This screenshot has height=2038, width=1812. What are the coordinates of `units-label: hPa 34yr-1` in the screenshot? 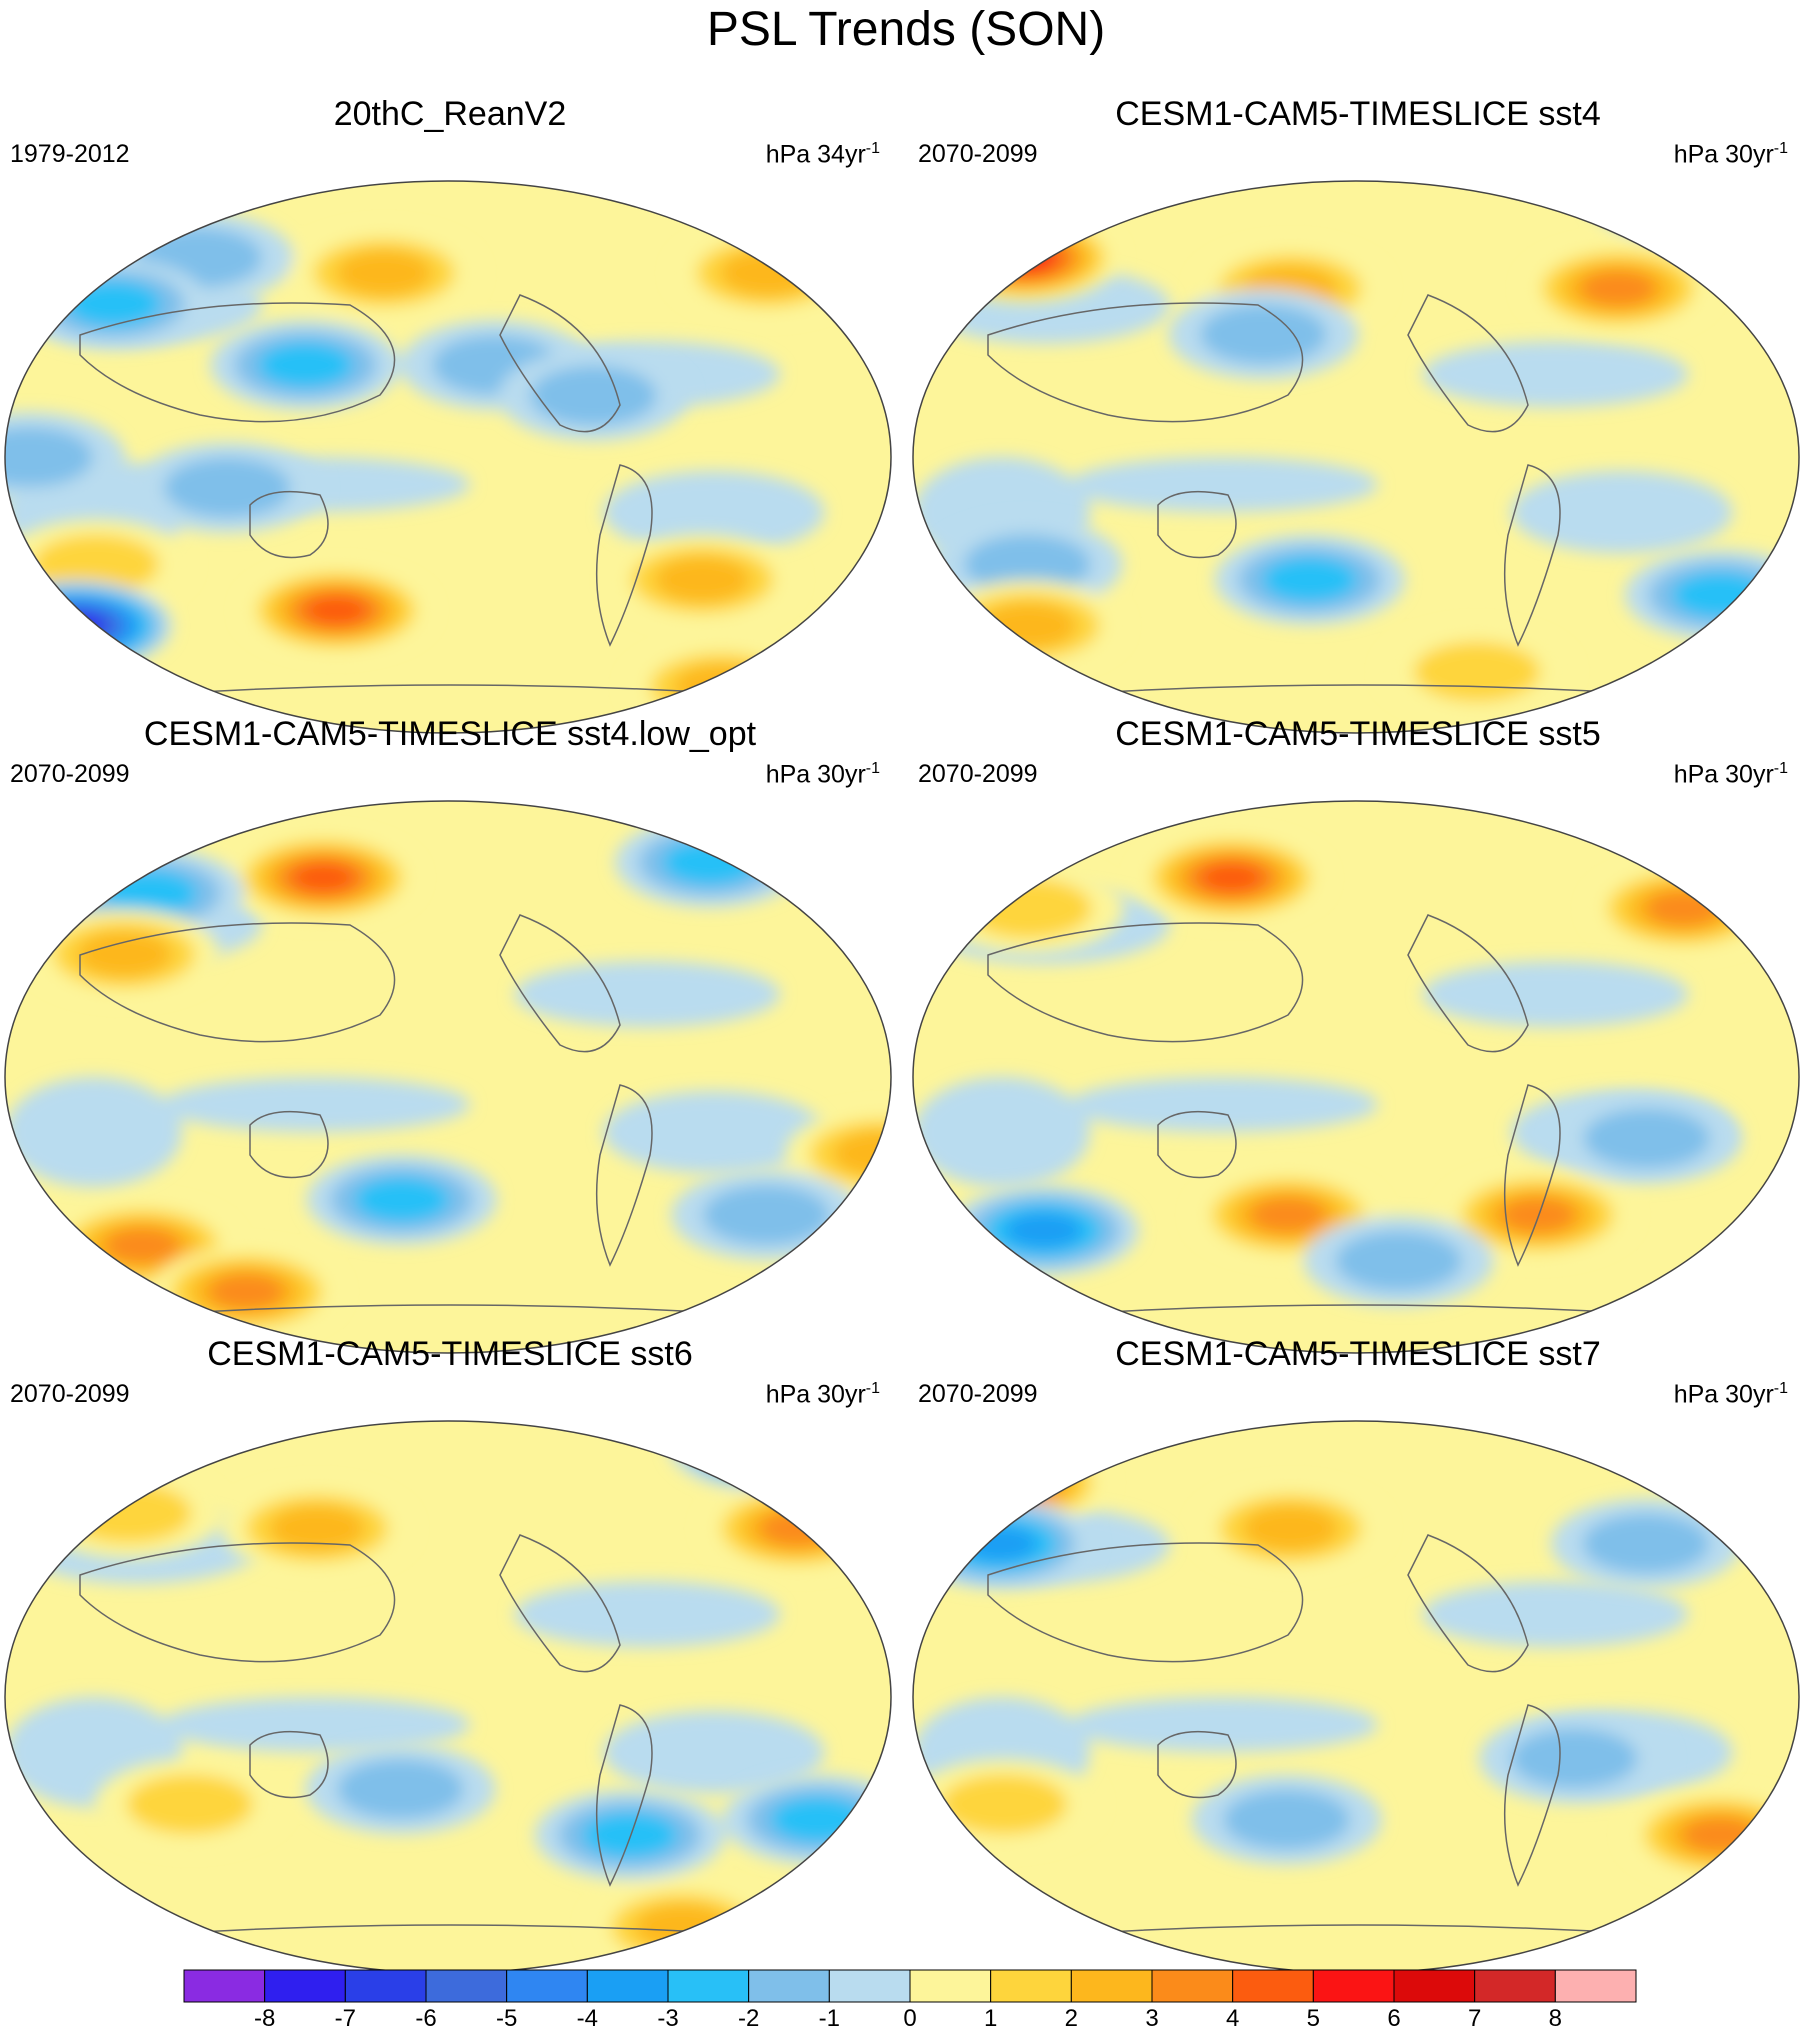 It's located at (823, 154).